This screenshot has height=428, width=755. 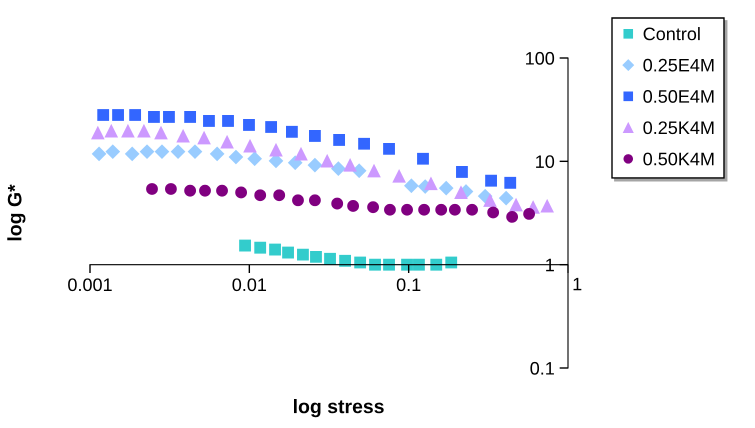 I want to click on legend-label: 0.50E4M, so click(x=678, y=96).